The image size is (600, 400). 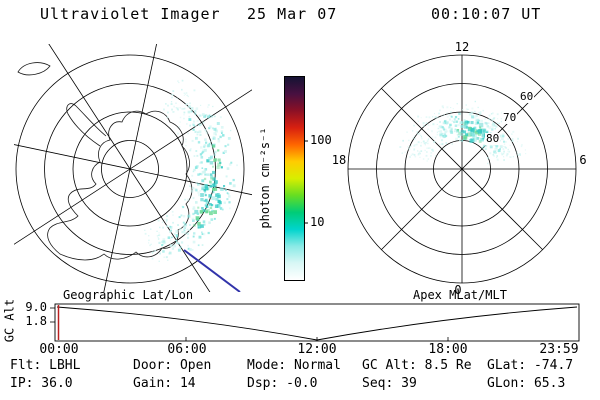 I want to click on strip-ytick-top: 9.0, so click(x=36, y=307).